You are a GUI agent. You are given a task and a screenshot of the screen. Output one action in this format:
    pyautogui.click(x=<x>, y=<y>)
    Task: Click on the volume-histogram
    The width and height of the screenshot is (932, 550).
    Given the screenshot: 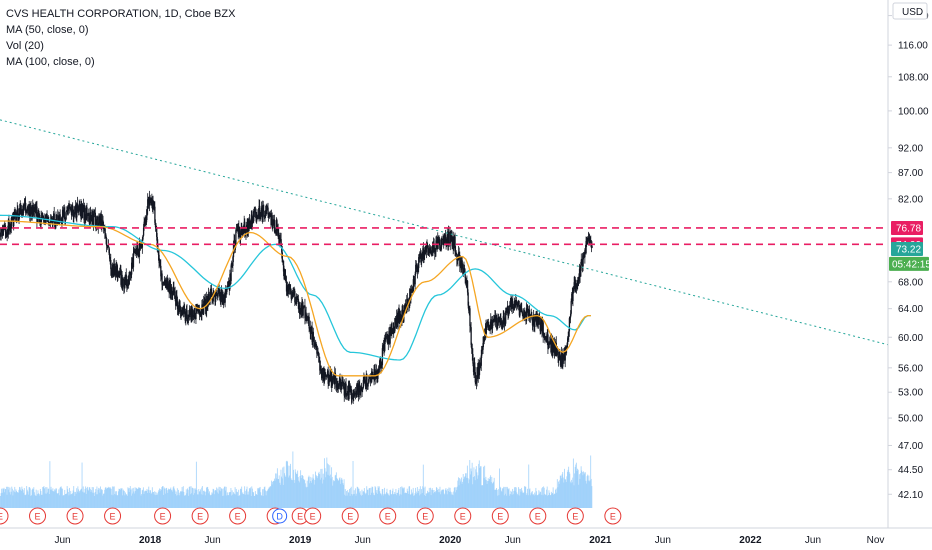 What is the action you would take?
    pyautogui.click(x=296, y=479)
    